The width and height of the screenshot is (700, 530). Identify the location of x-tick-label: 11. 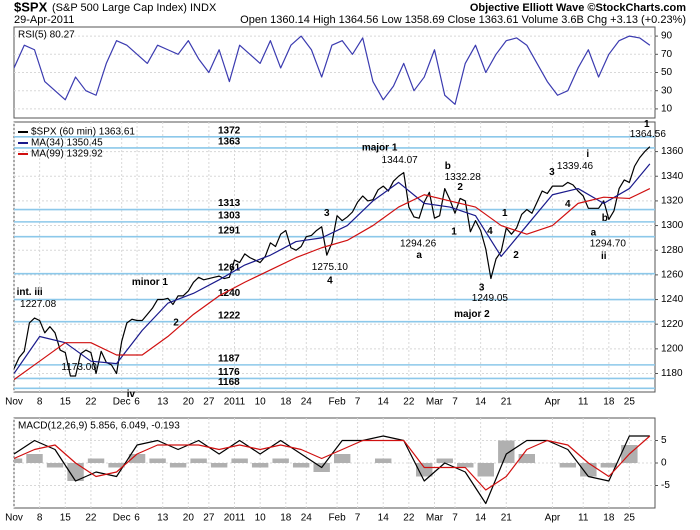
(583, 518).